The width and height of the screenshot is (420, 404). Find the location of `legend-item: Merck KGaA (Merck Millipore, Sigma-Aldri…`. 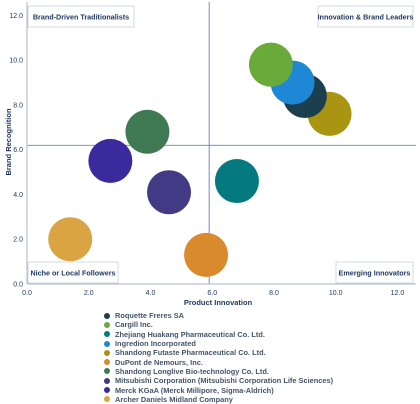

legend-item: Merck KGaA (Merck Millipore, Sigma-Aldri… is located at coordinates (259, 390).